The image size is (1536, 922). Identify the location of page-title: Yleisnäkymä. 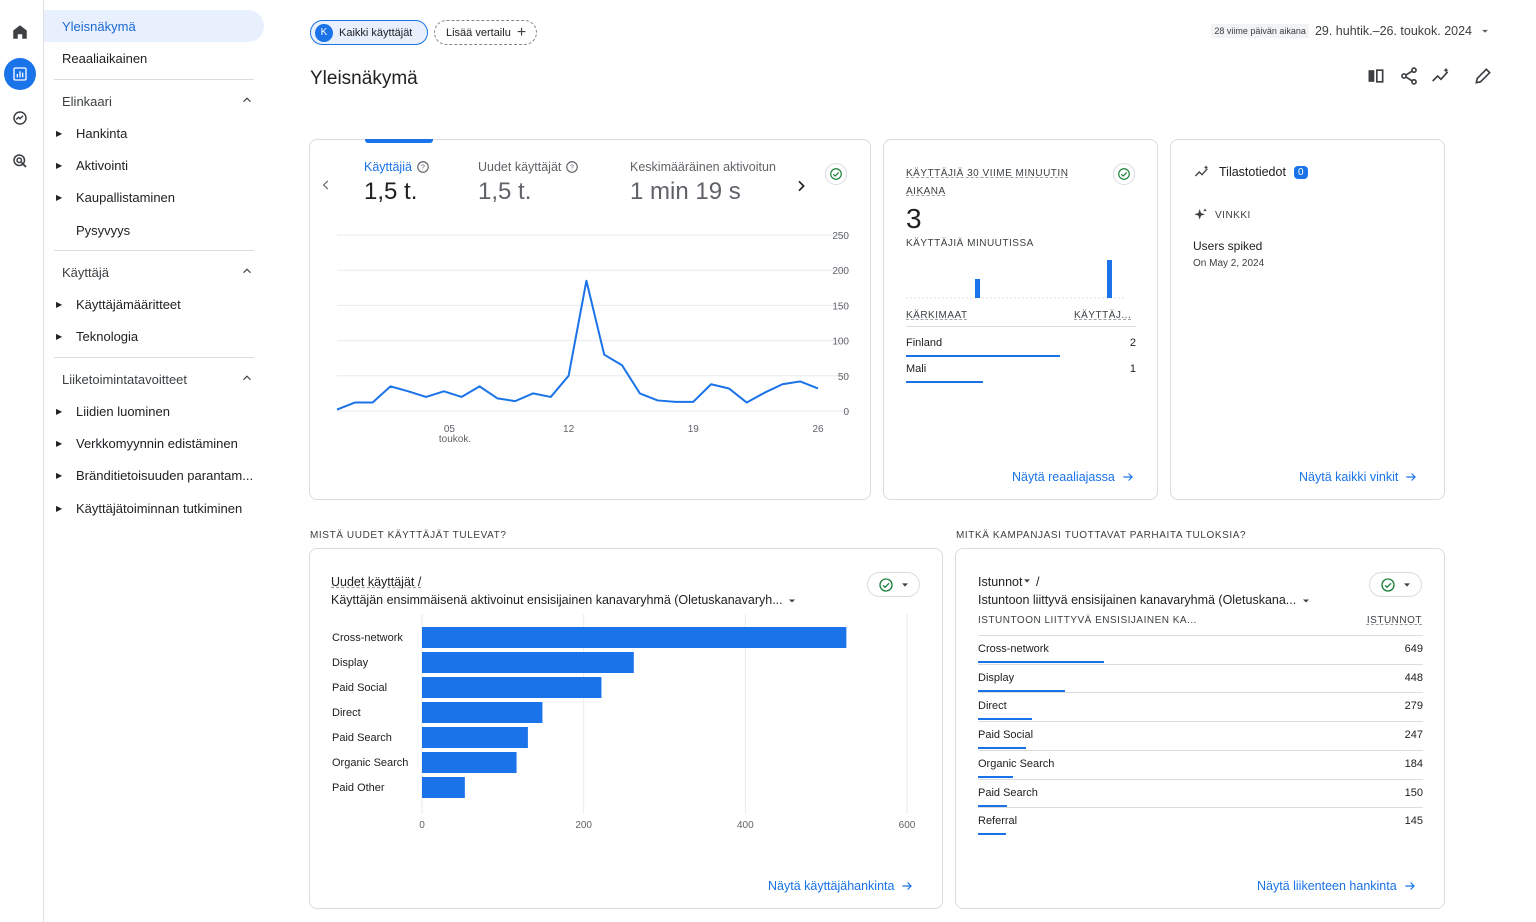
(364, 78).